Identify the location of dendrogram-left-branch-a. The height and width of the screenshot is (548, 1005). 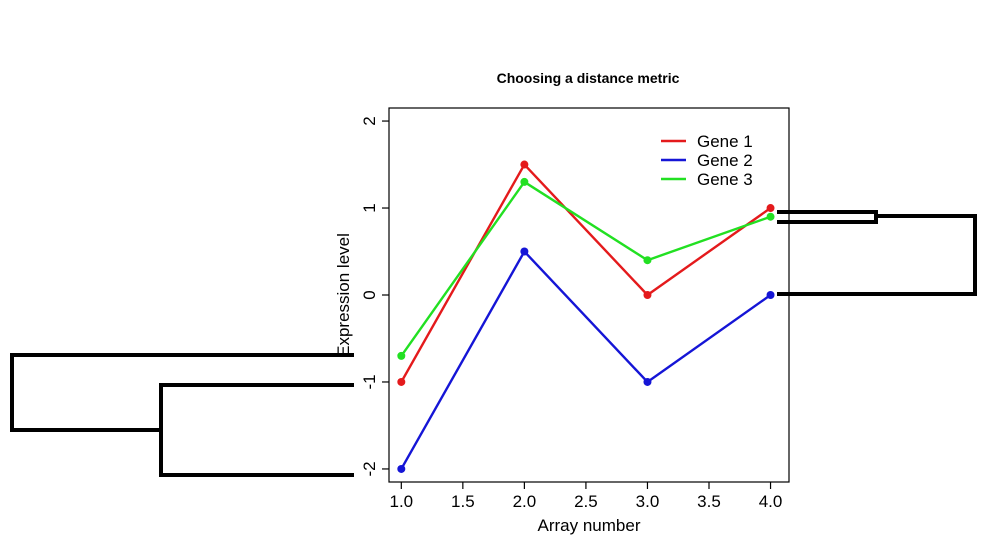
(182, 392).